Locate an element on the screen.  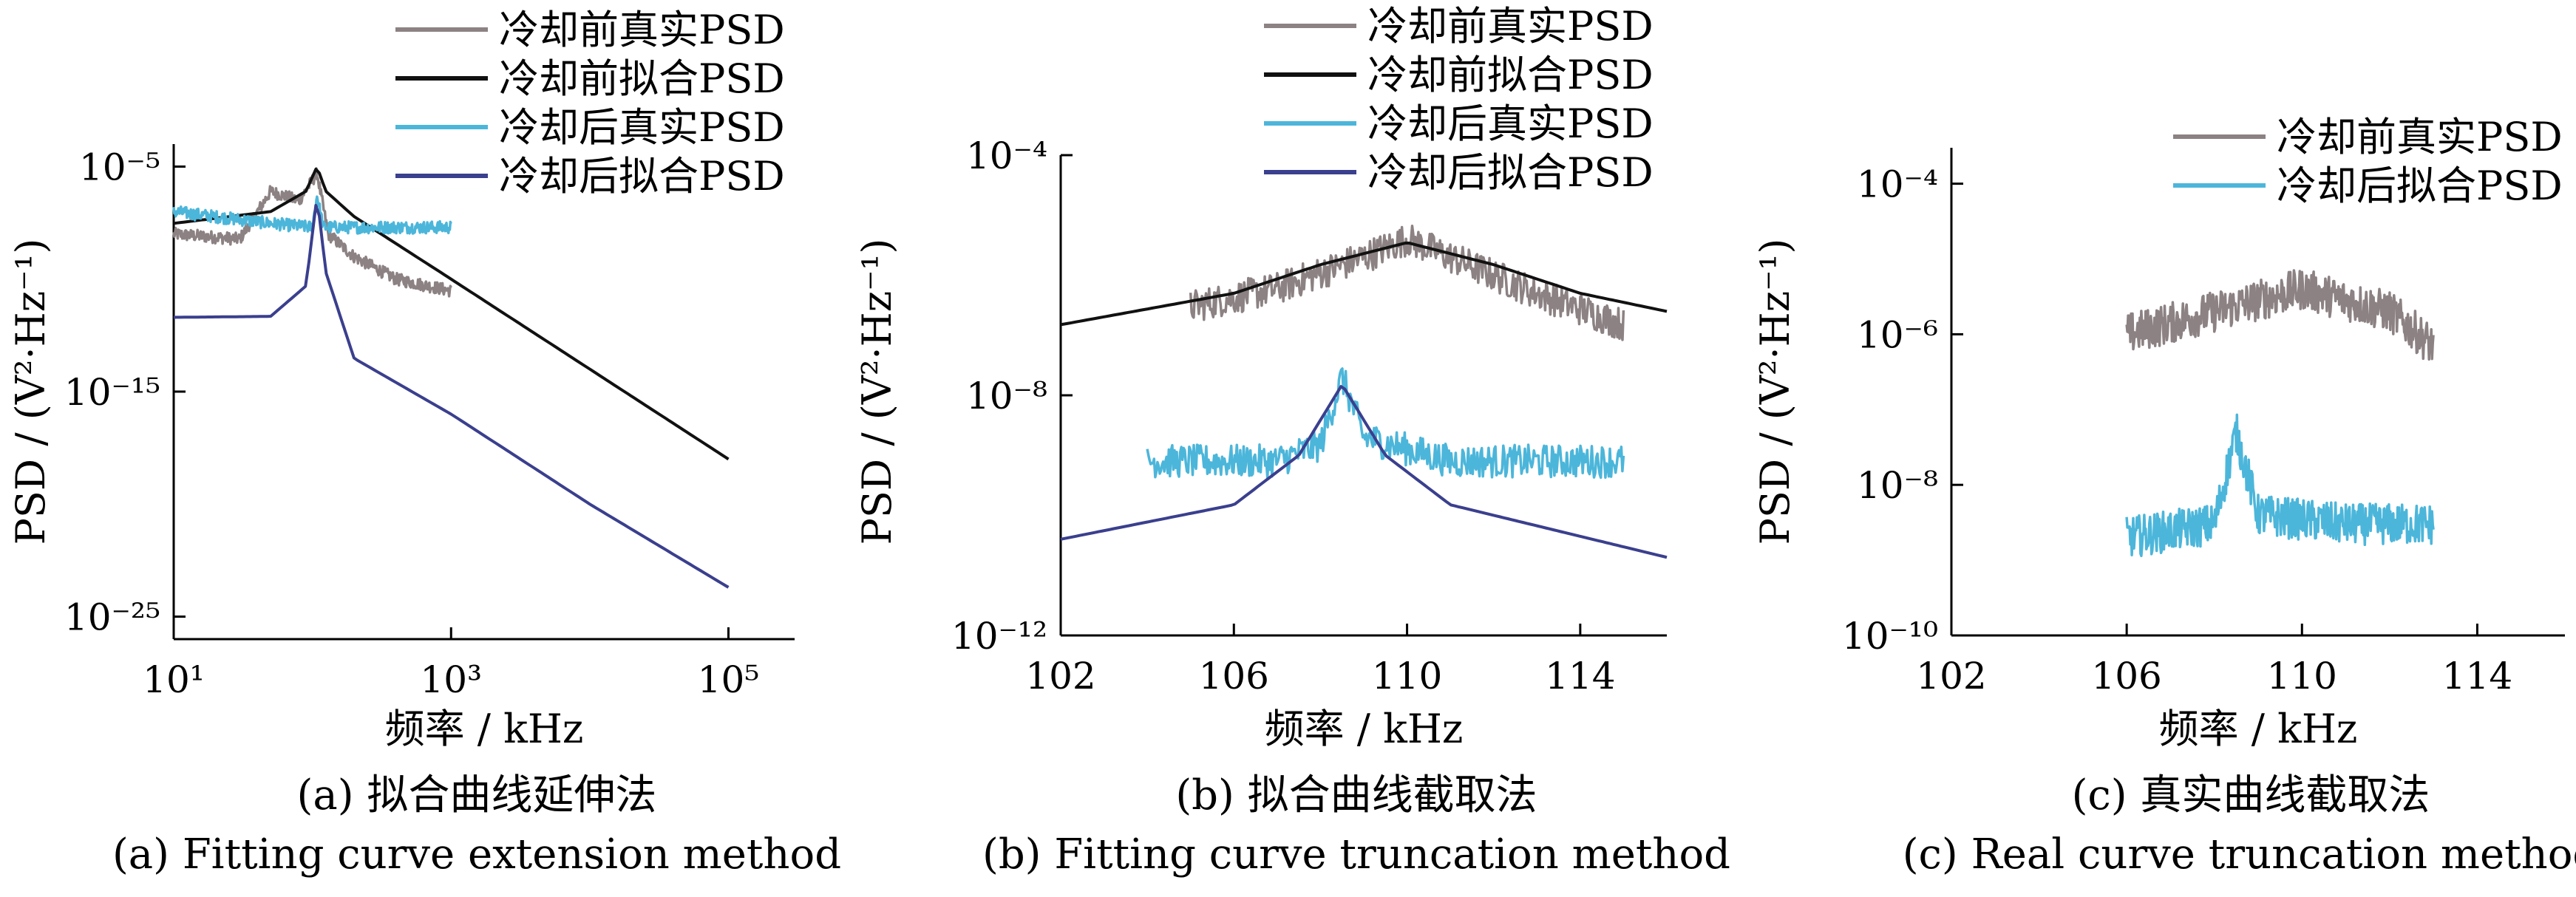
x-tick-label: 10³ is located at coordinates (451, 679).